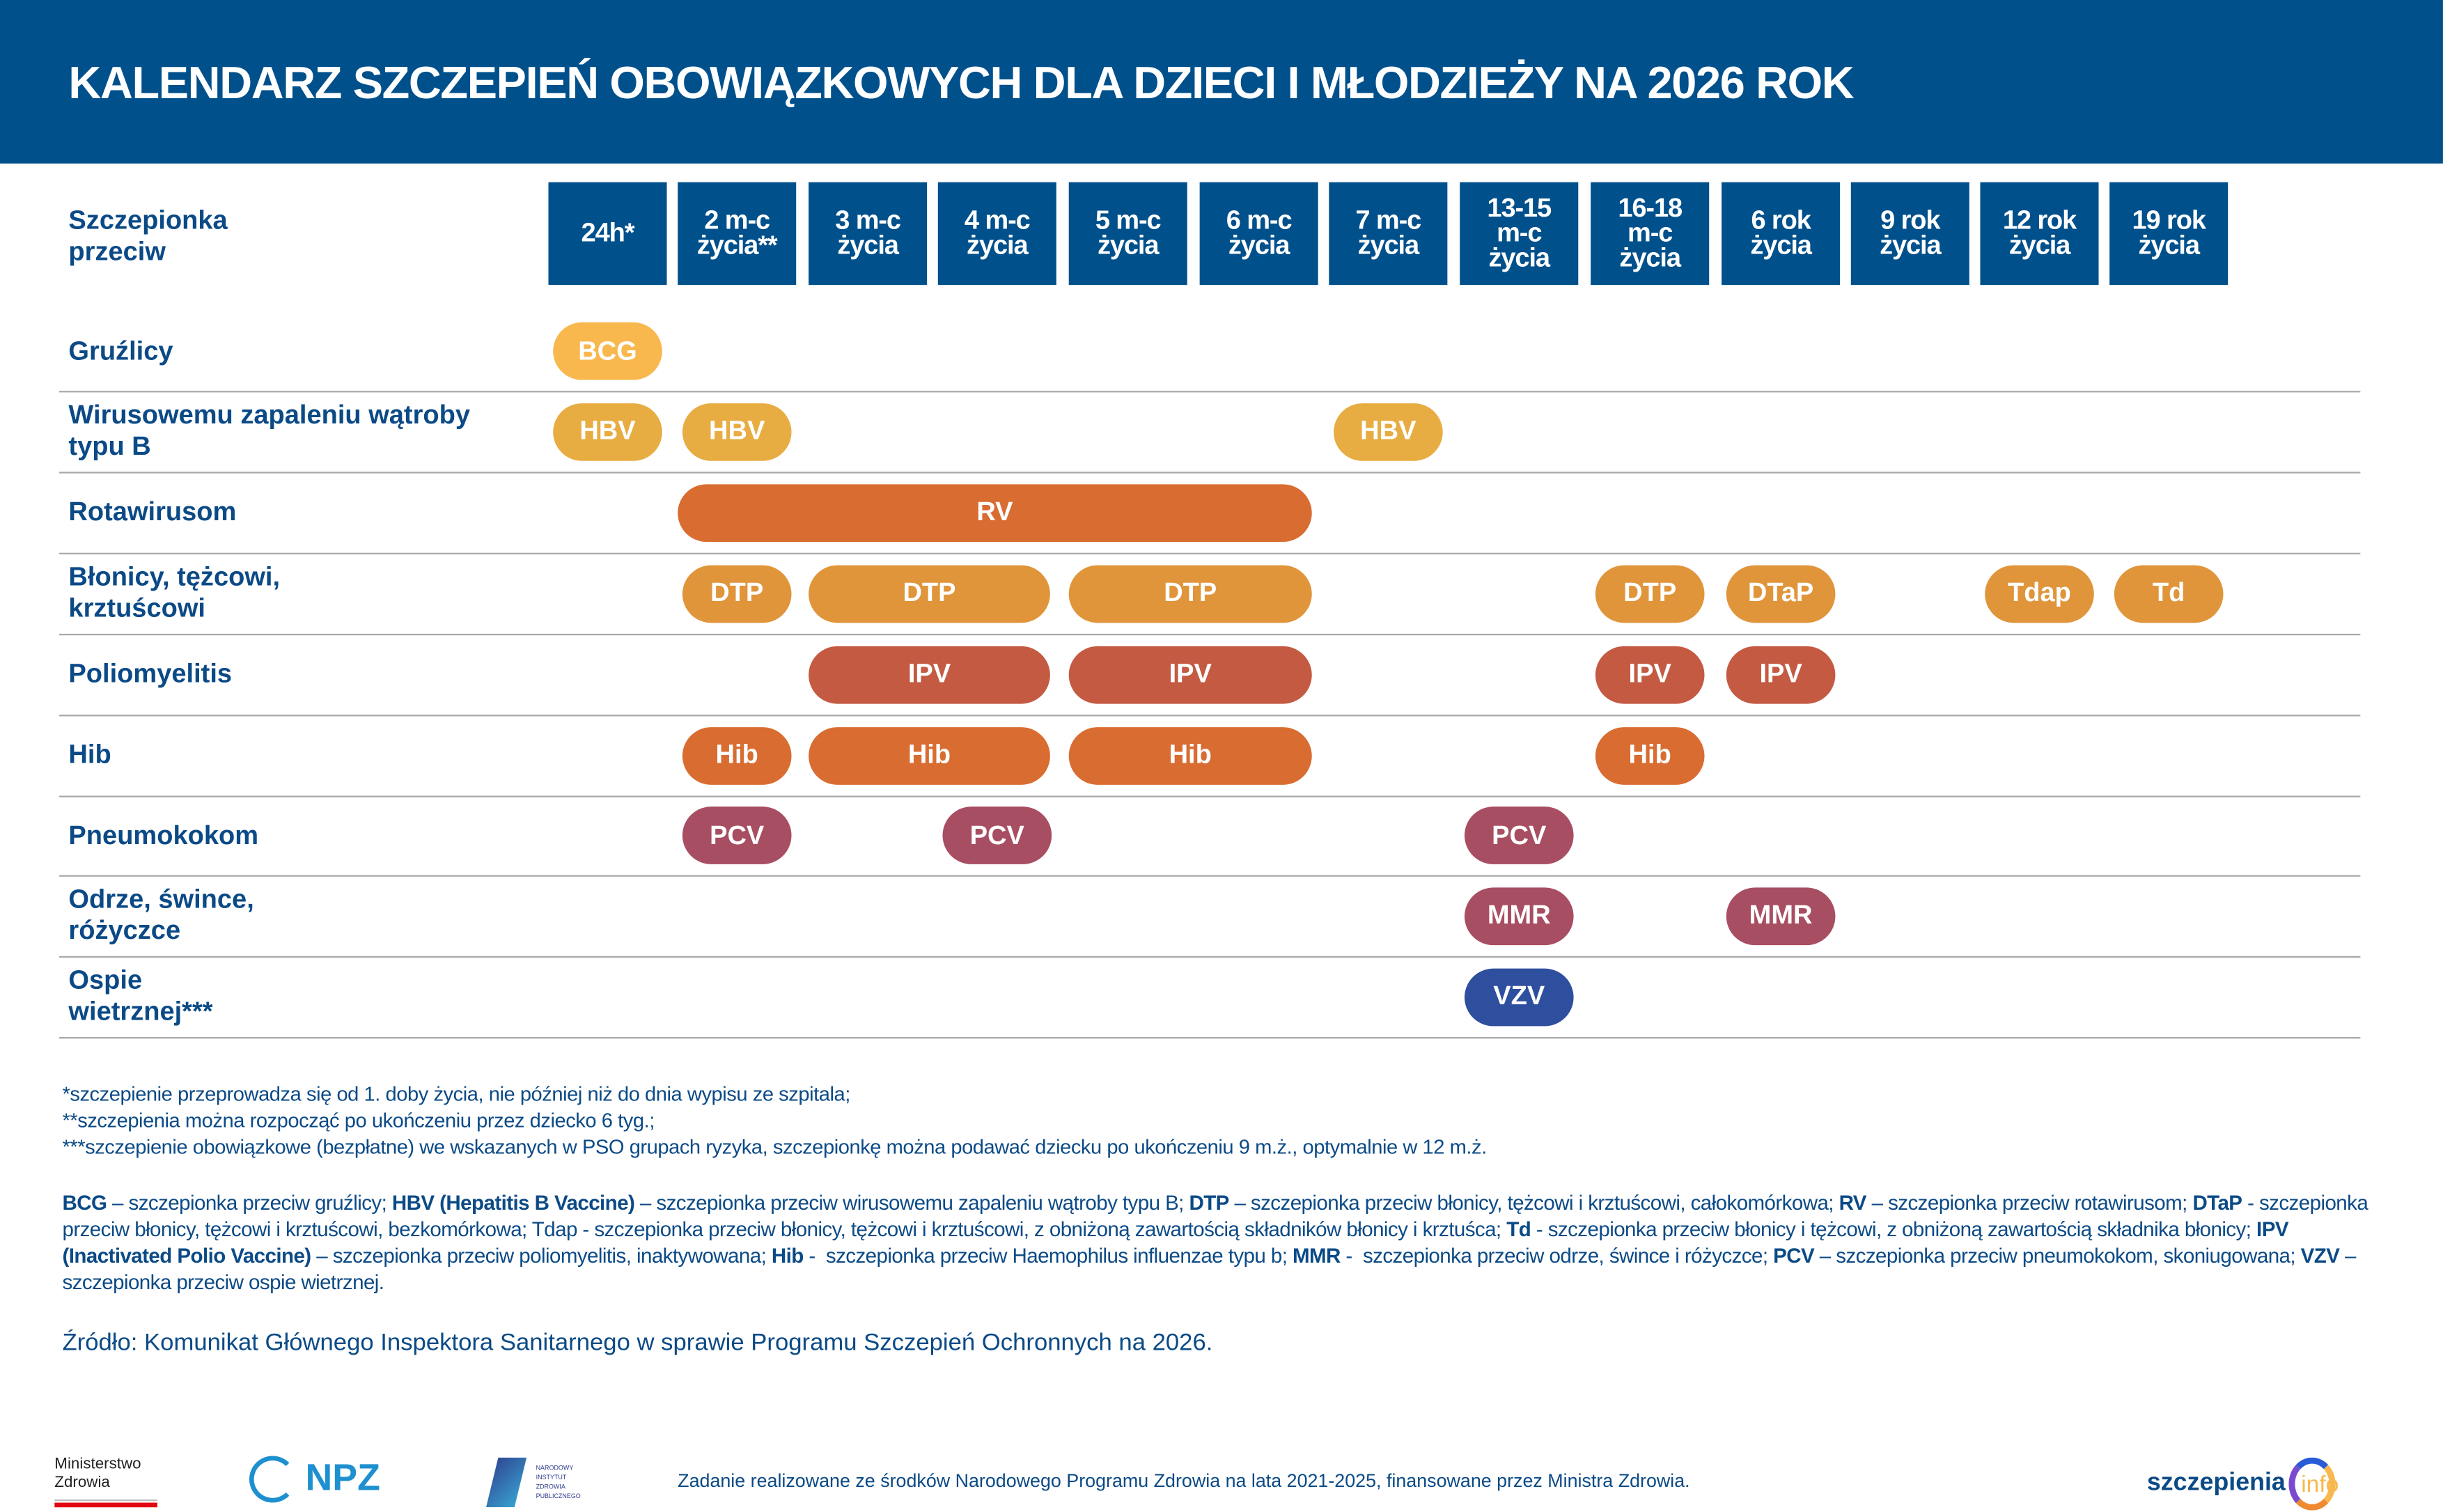 Image resolution: width=2443 pixels, height=1512 pixels. I want to click on legend-term: MMR, so click(1317, 1256).